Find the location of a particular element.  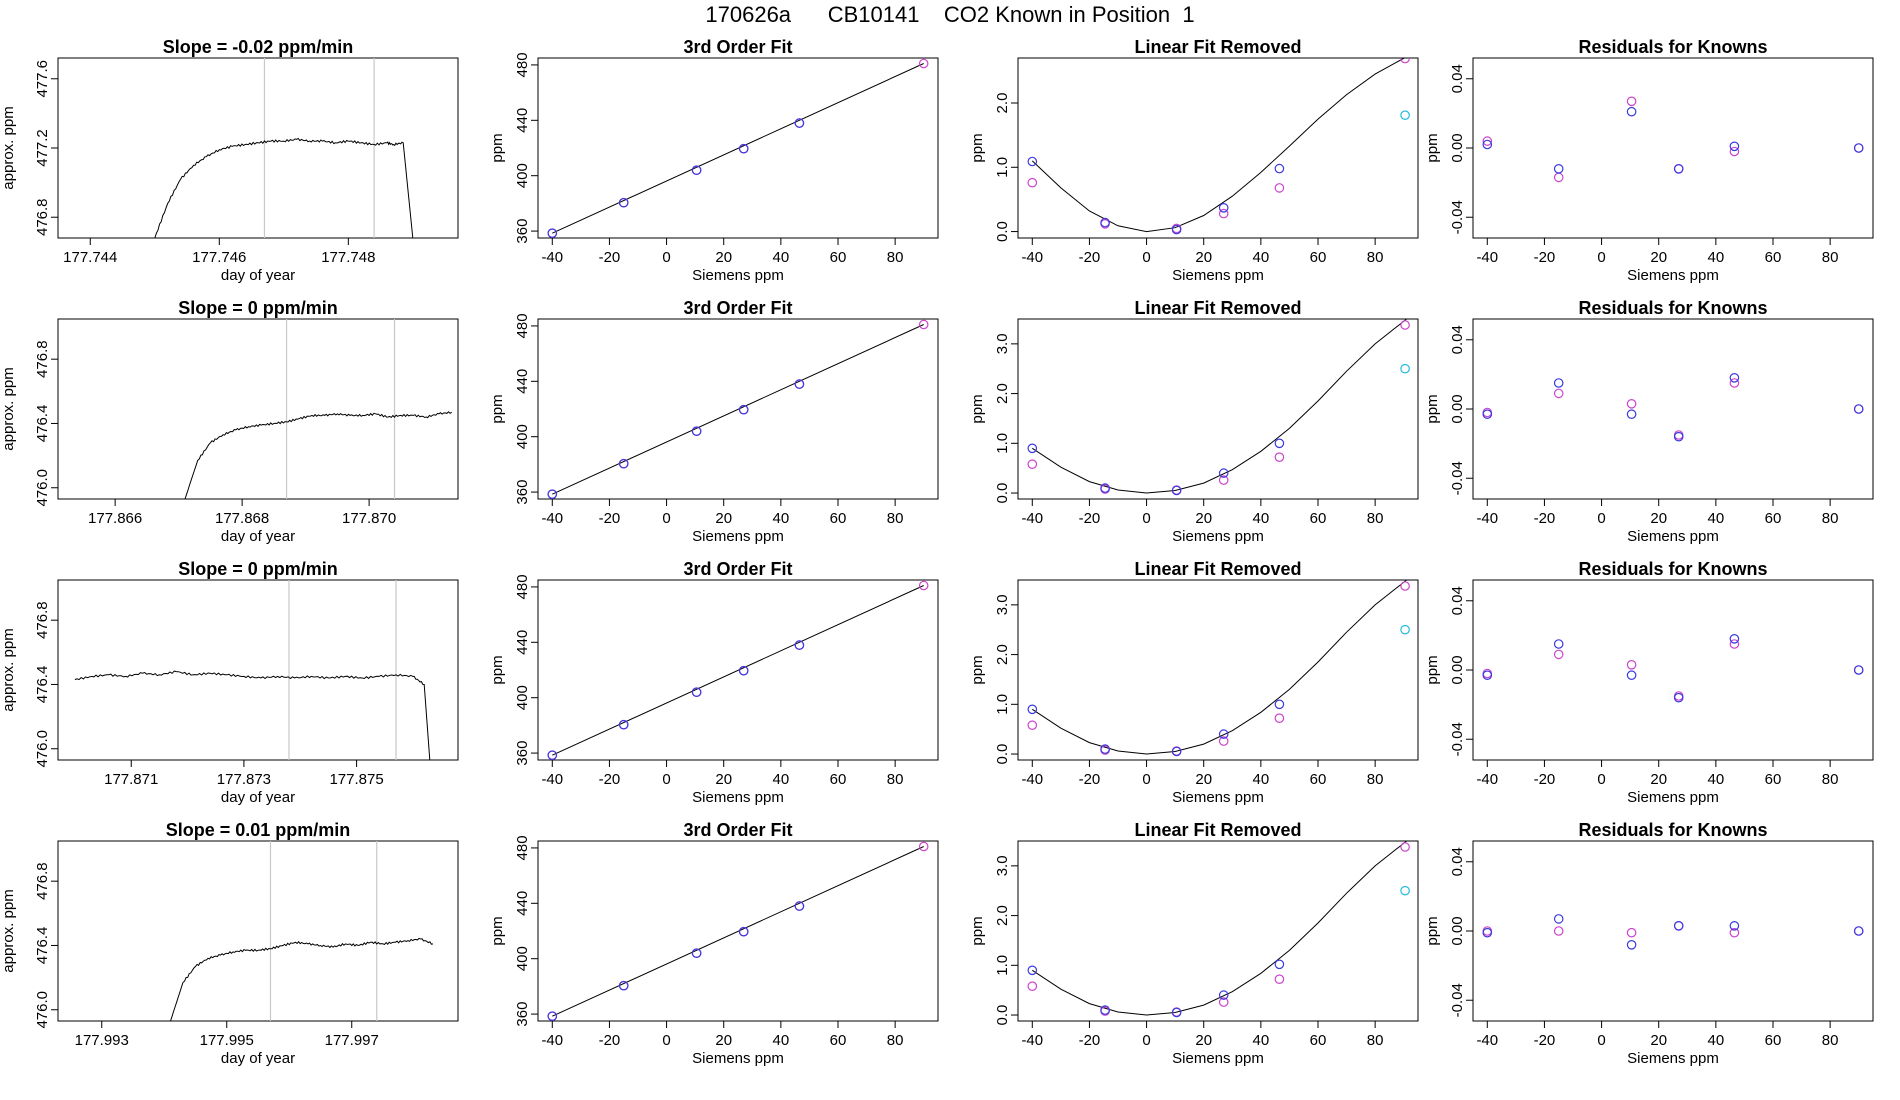

y-tick-label: 400 is located at coordinates (522, 436).